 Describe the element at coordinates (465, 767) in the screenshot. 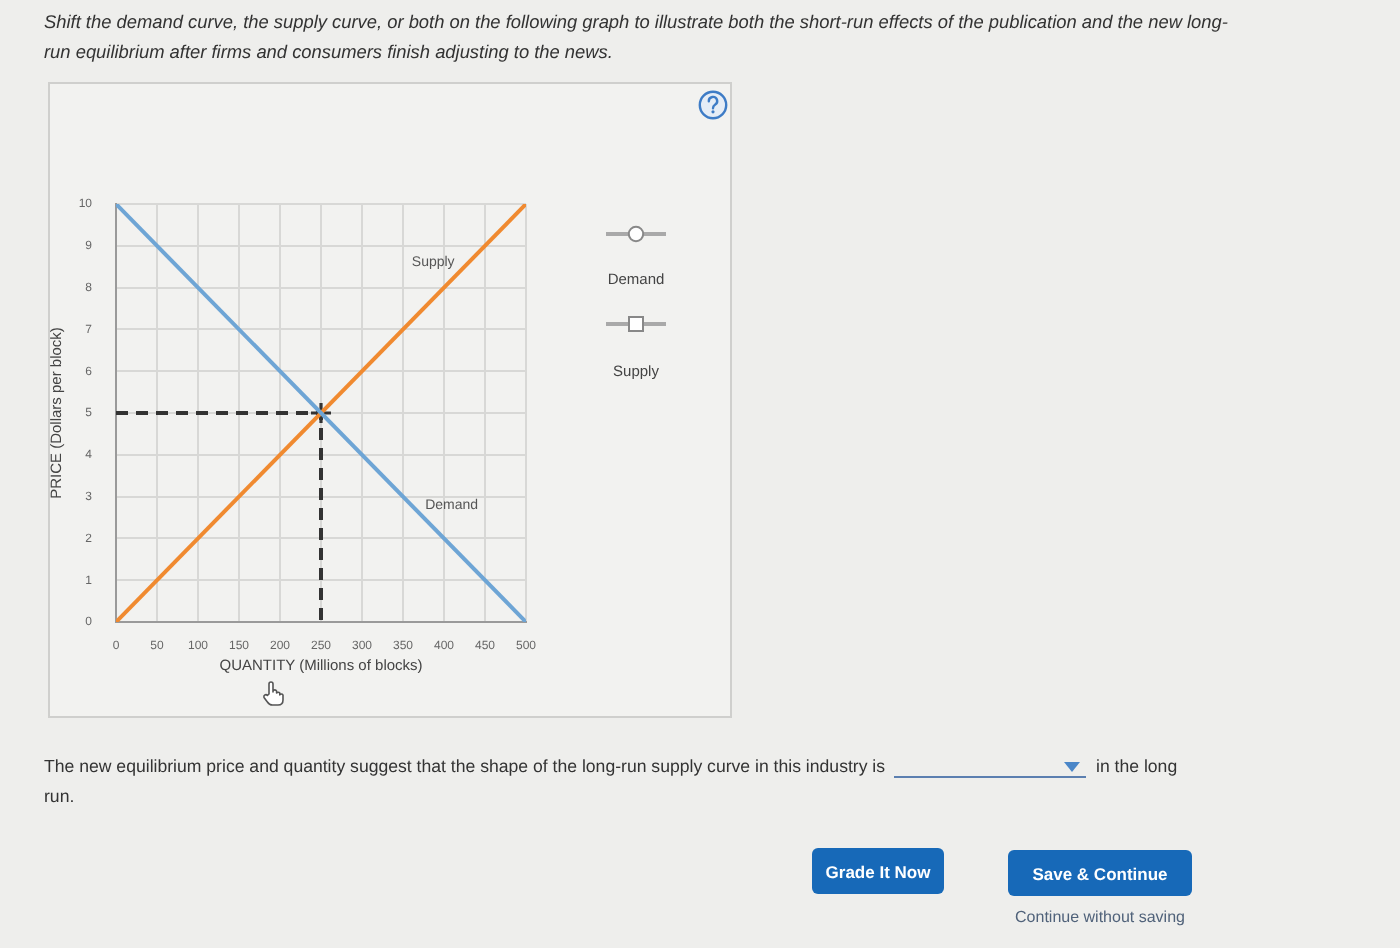

I see `text: The new equilibrium price and quantity suggest that the shape of the long-run supply curve in this industry is` at that location.